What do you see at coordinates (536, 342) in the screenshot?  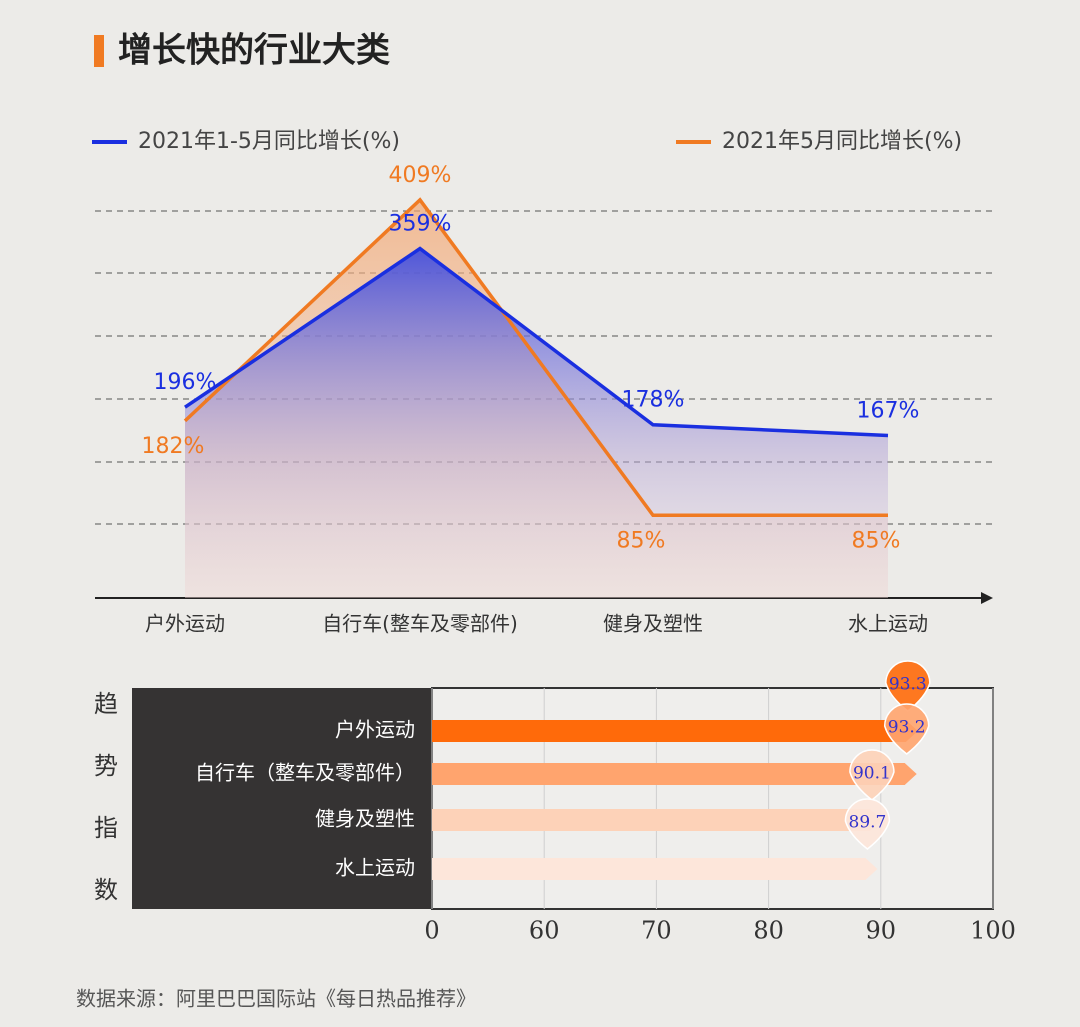 I see `line` at bounding box center [536, 342].